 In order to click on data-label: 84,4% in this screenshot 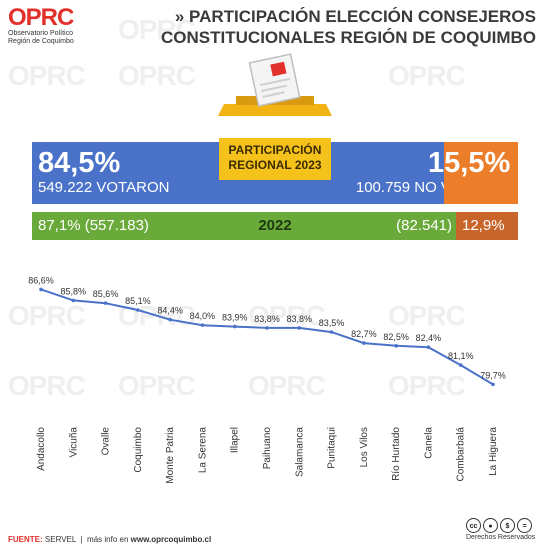, I will do `click(170, 311)`.